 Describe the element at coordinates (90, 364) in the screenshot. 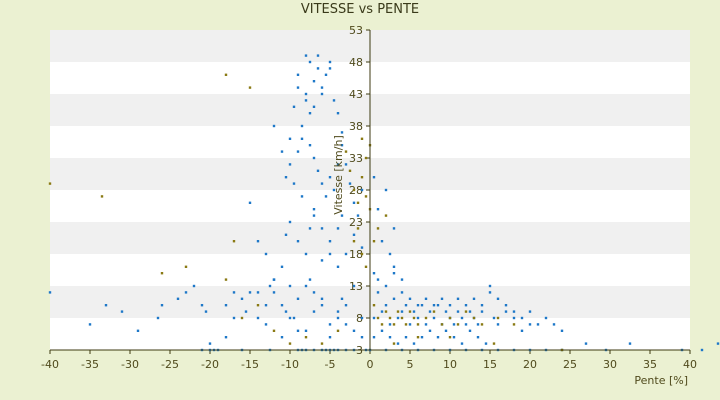

I see `x-tick-label: -35` at that location.